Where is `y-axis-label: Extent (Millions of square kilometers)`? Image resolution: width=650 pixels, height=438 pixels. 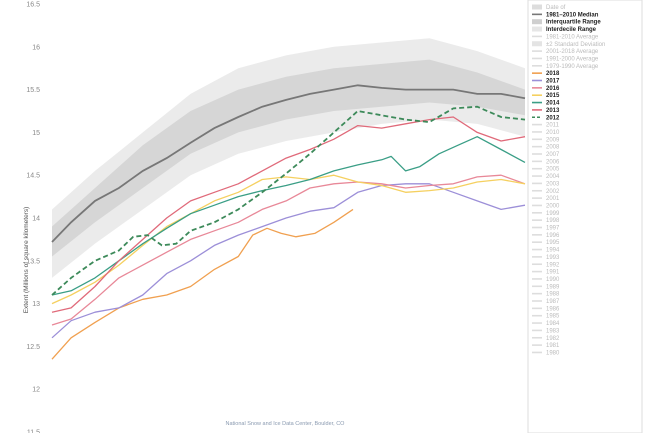 y-axis-label: Extent (Millions of square kilometers) is located at coordinates (26, 260).